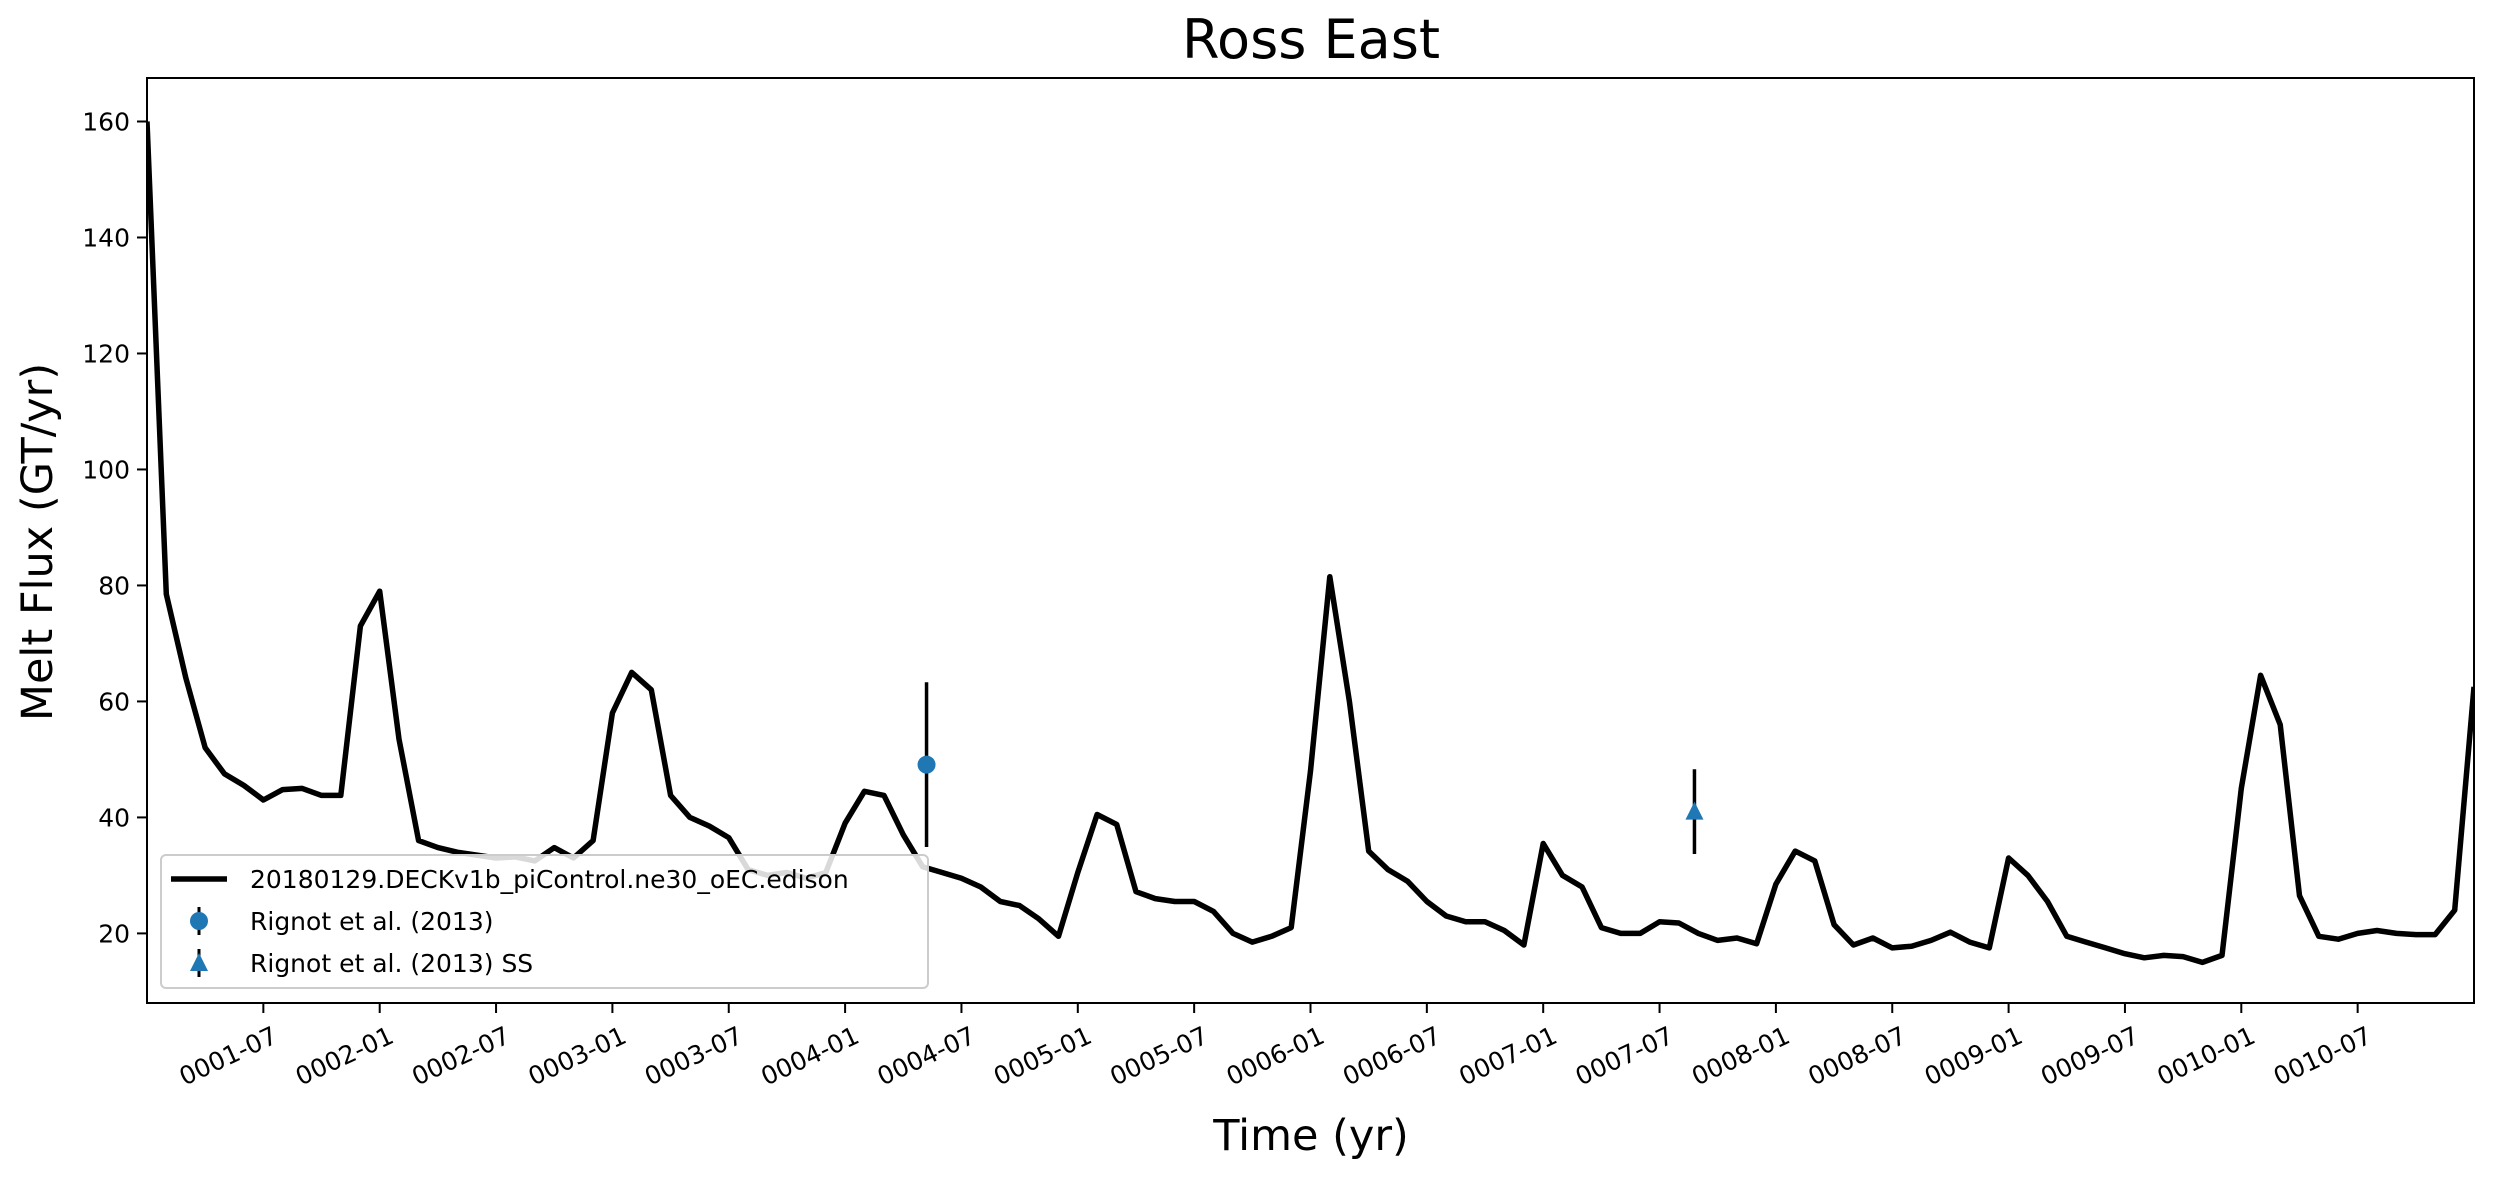  What do you see at coordinates (114, 527) in the screenshot?
I see `y-axis-ticks: 20 40 60 80 100 120 140 160` at bounding box center [114, 527].